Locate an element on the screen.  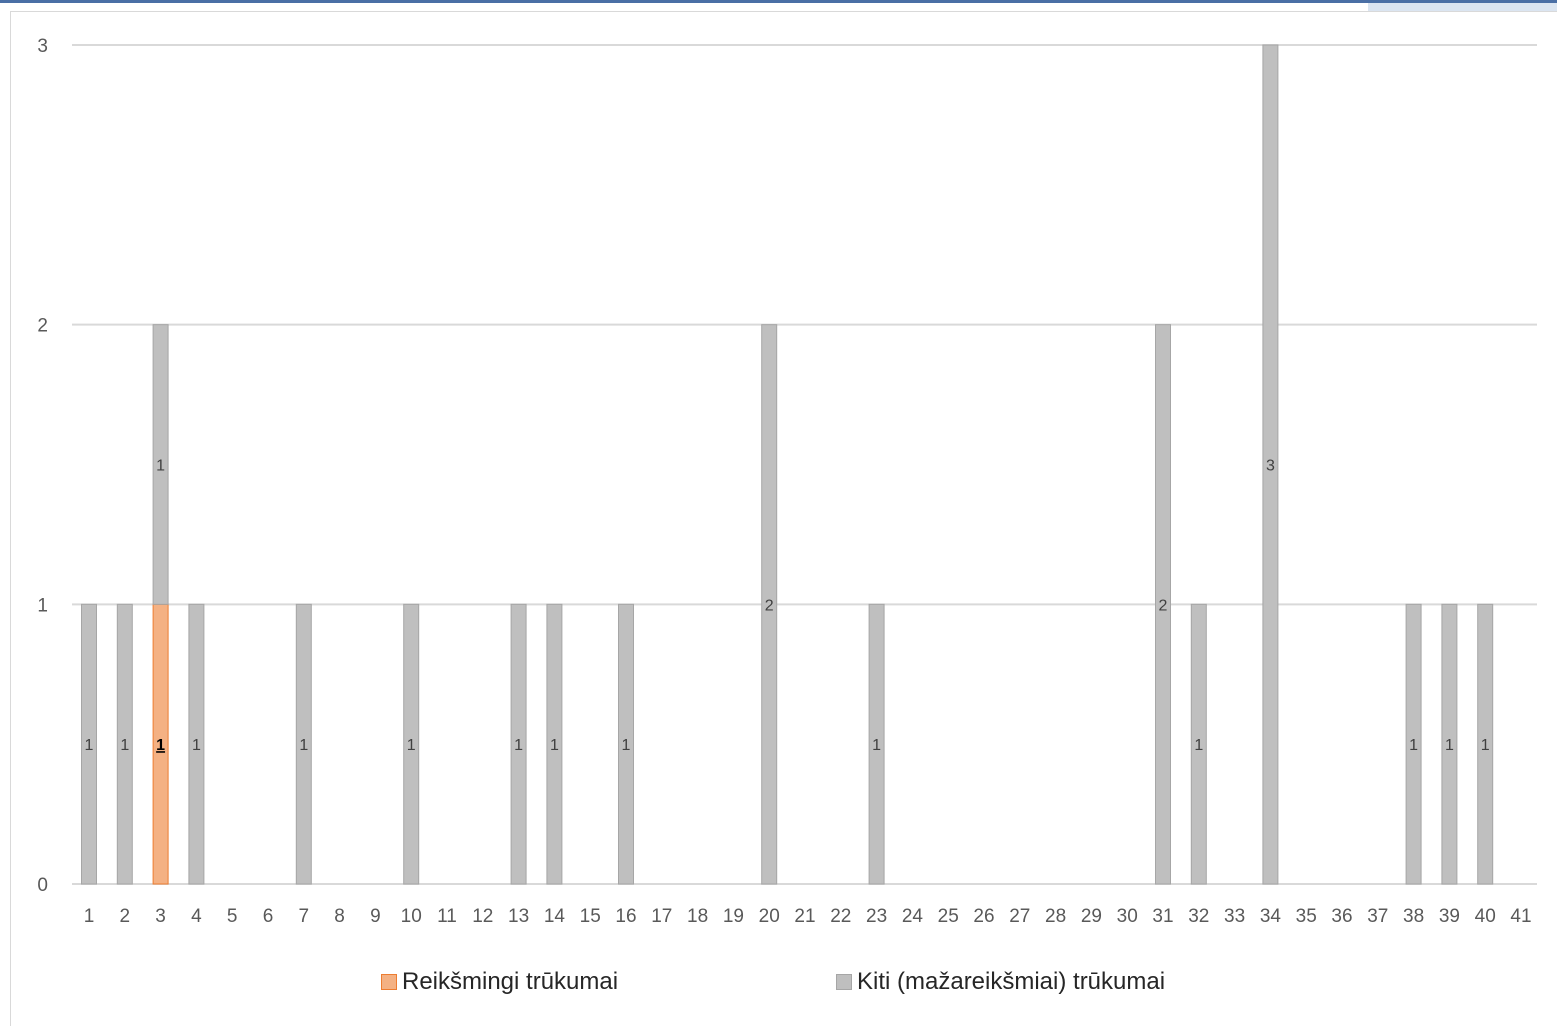
x-tick-label: 36 is located at coordinates (1341, 916).